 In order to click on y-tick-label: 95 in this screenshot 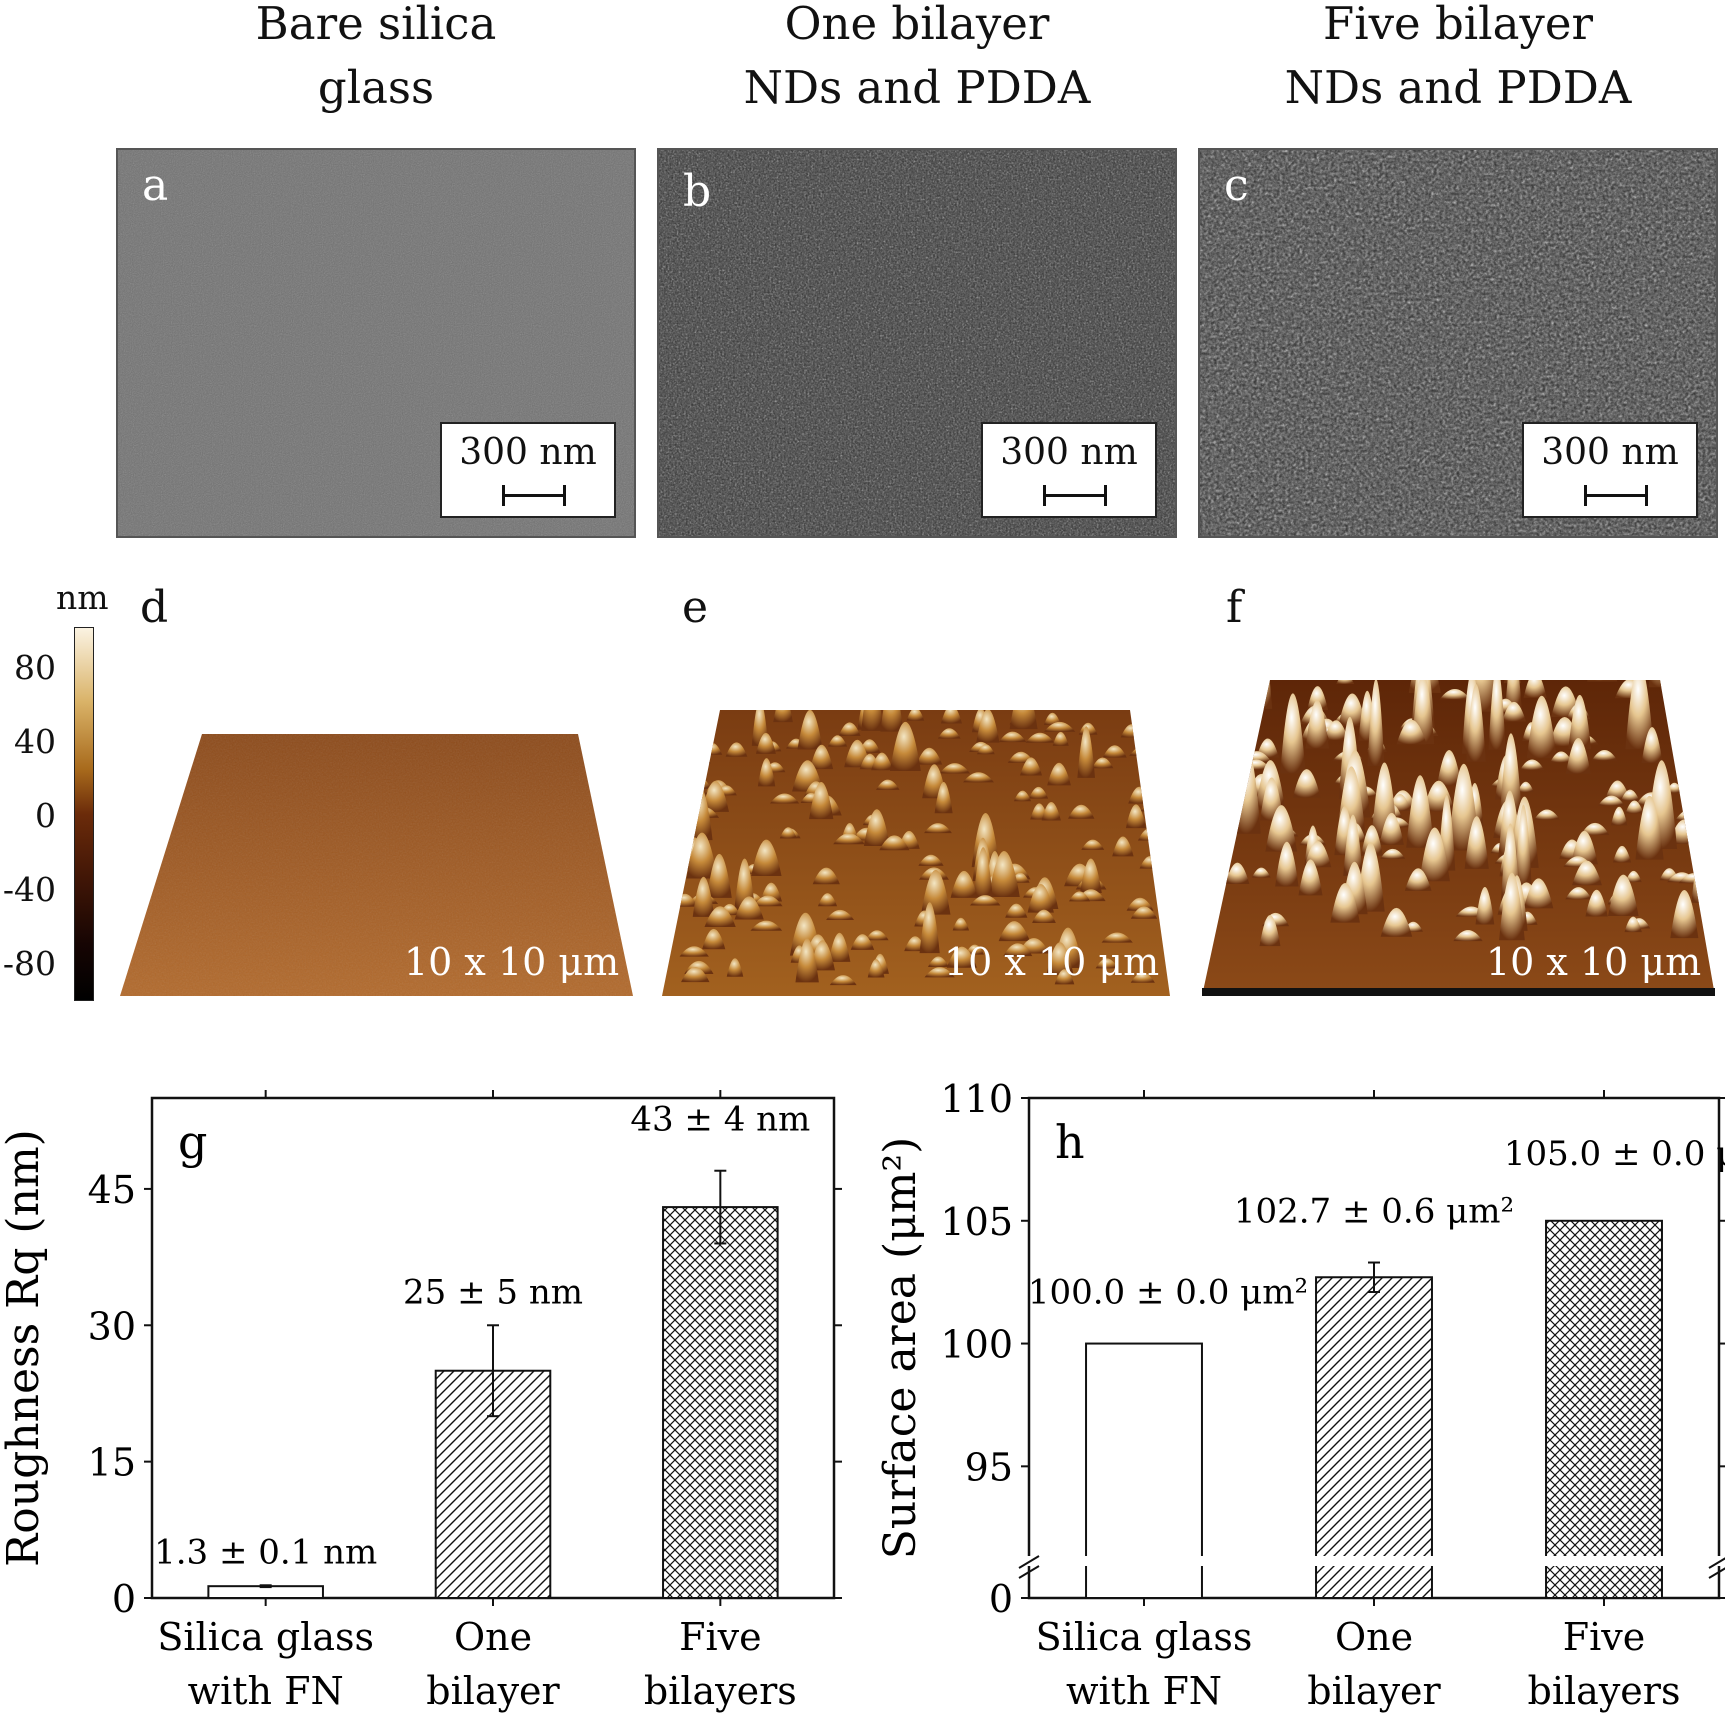, I will do `click(989, 1467)`.